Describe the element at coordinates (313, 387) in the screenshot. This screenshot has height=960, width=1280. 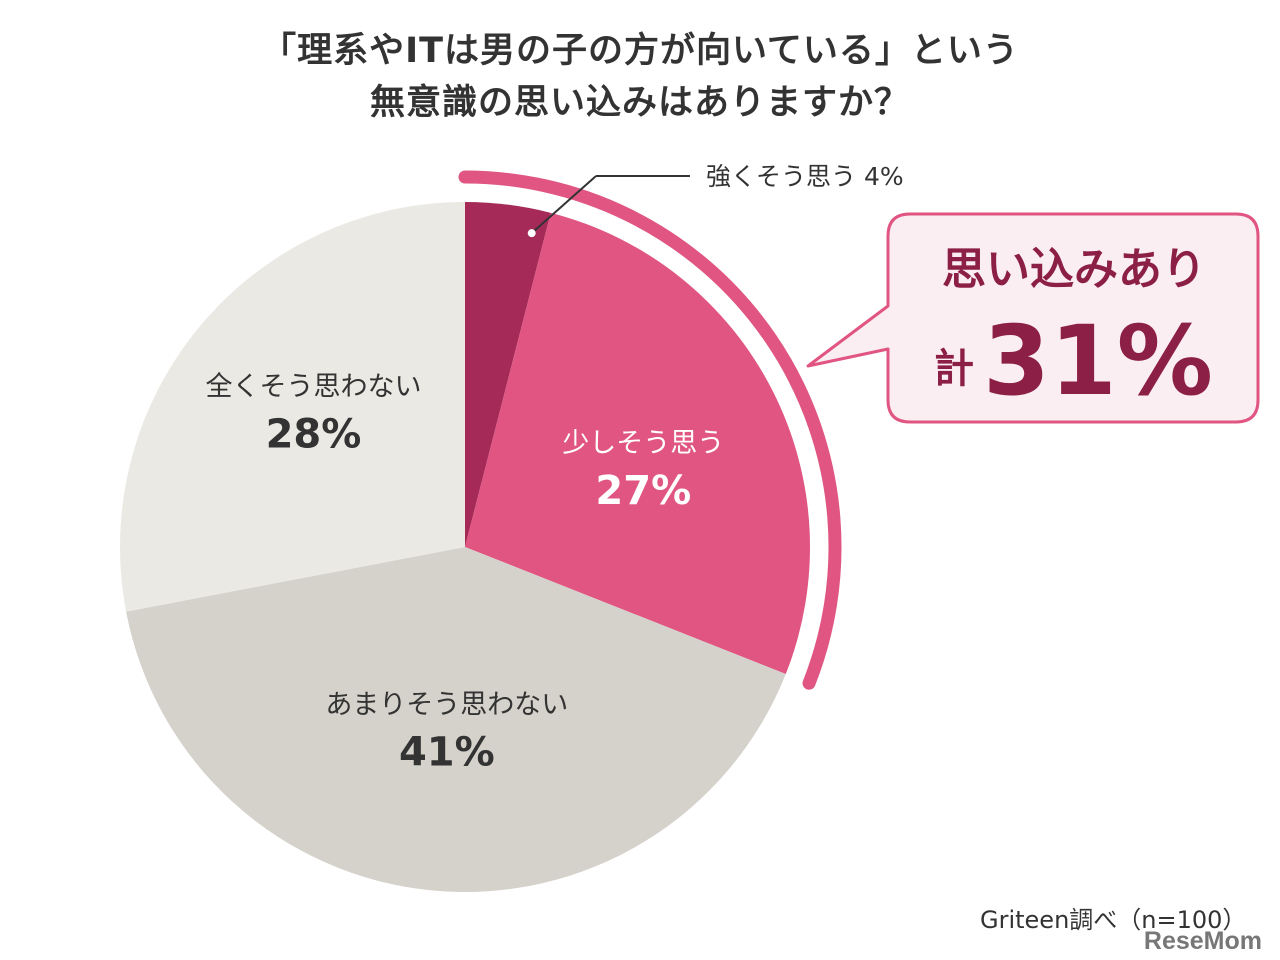
I see `slice-label-strongly-disagree: 全くそう思わない` at that location.